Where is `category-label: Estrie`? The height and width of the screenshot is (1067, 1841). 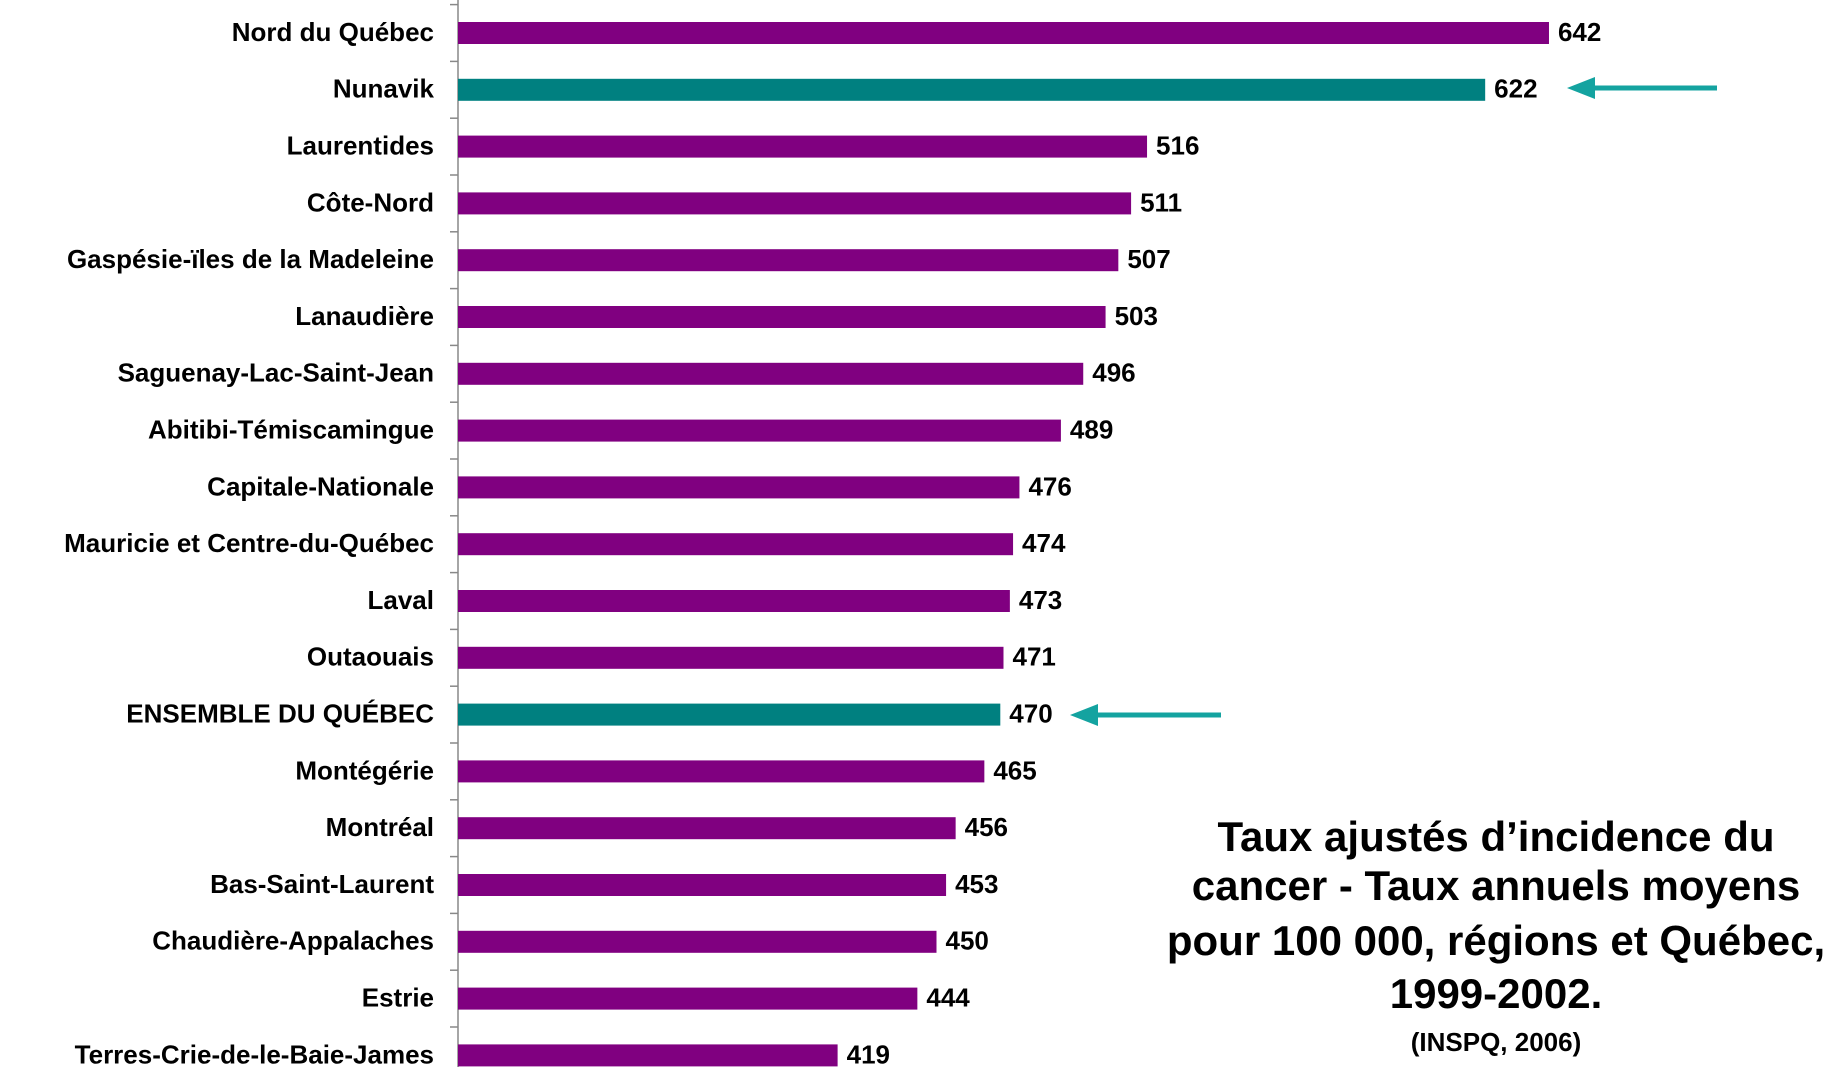
category-label: Estrie is located at coordinates (398, 997).